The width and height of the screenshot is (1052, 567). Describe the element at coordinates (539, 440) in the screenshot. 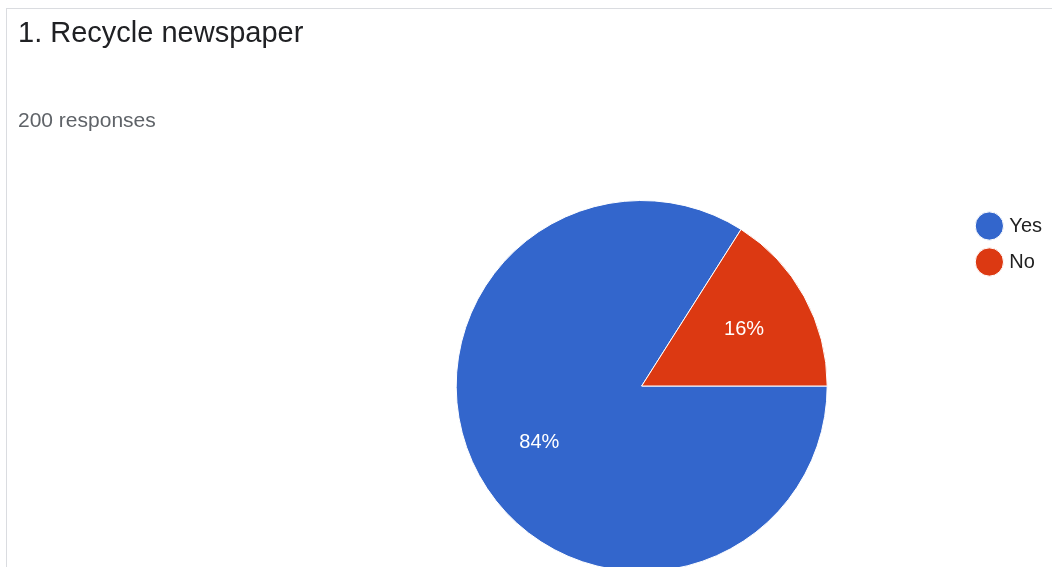

I see `data-label: 84%` at that location.